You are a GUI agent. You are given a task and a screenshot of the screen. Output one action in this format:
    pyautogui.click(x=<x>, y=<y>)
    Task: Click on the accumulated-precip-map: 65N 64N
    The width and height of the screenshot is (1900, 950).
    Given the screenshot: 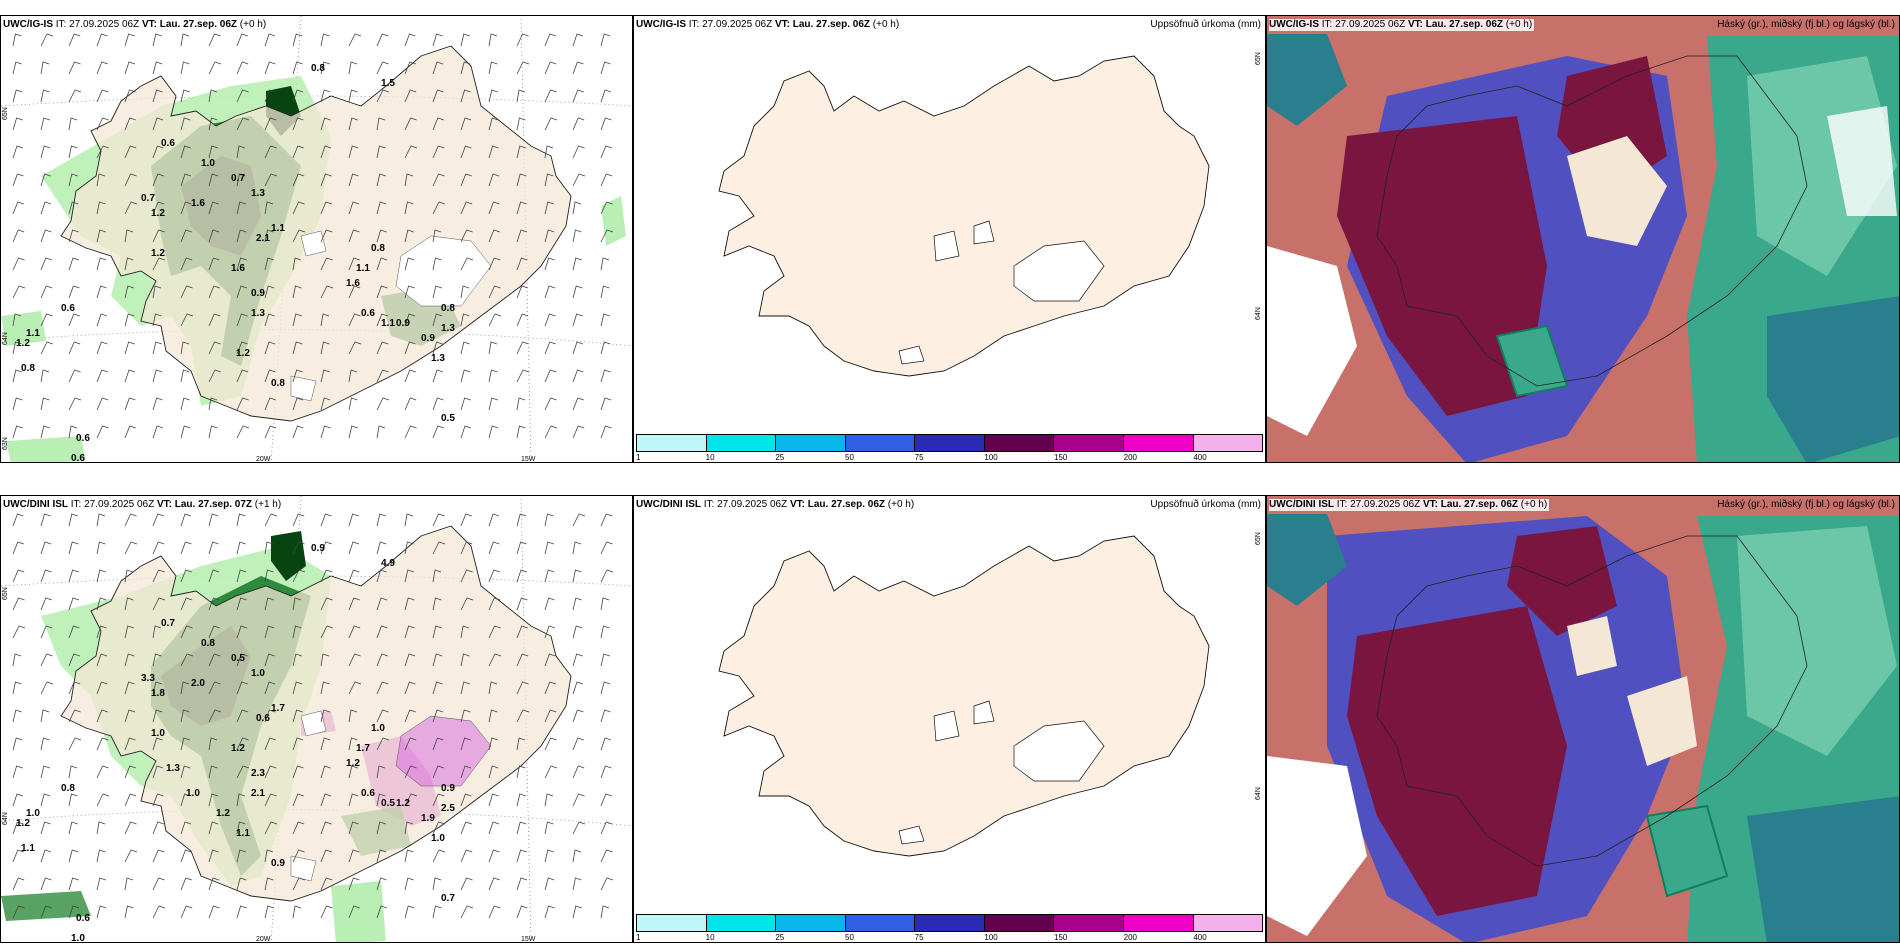 What is the action you would take?
    pyautogui.click(x=990, y=214)
    